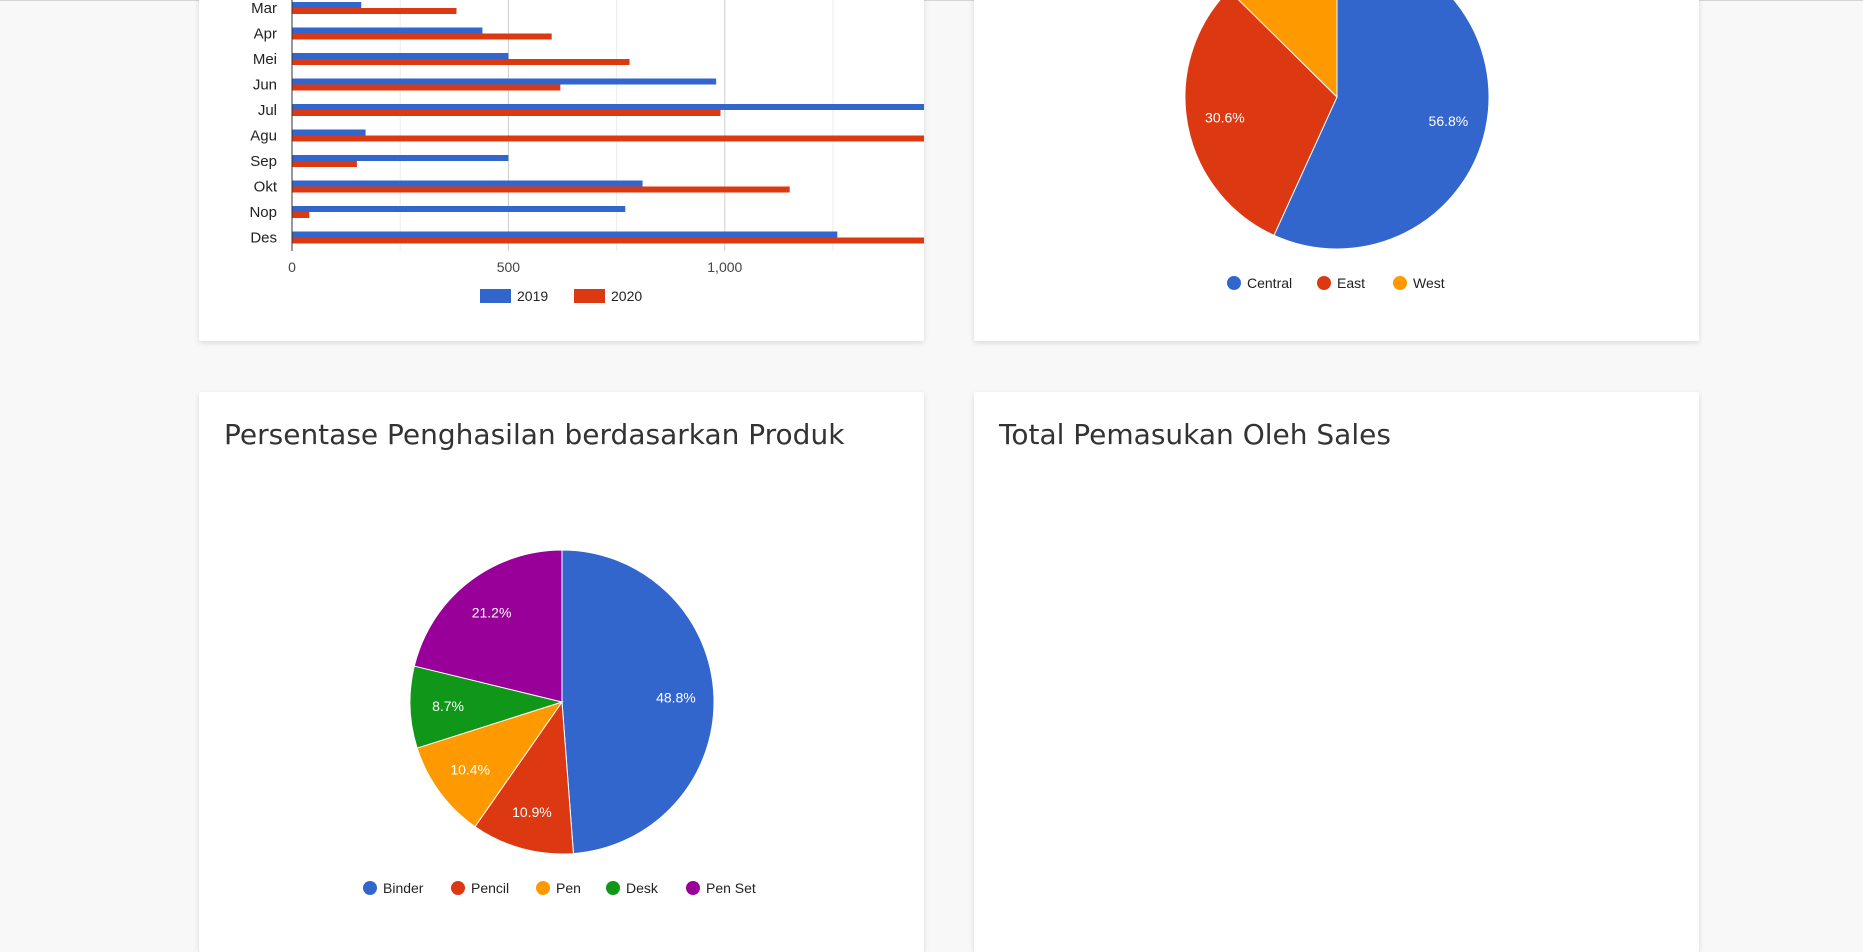 The height and width of the screenshot is (952, 1863). I want to click on bar-2020-mei, so click(461, 62).